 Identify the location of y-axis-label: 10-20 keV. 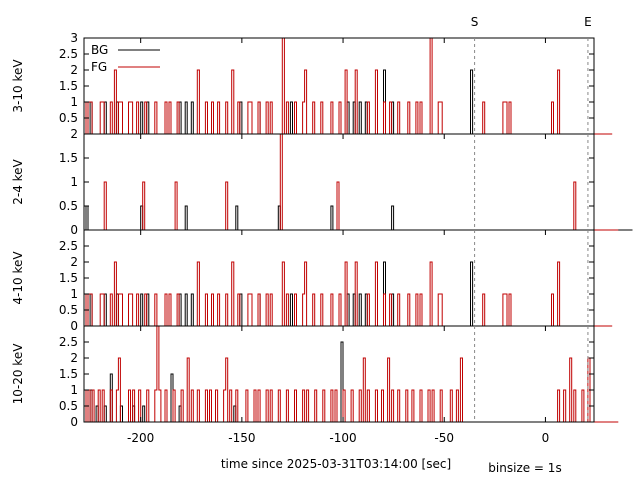
(18, 374).